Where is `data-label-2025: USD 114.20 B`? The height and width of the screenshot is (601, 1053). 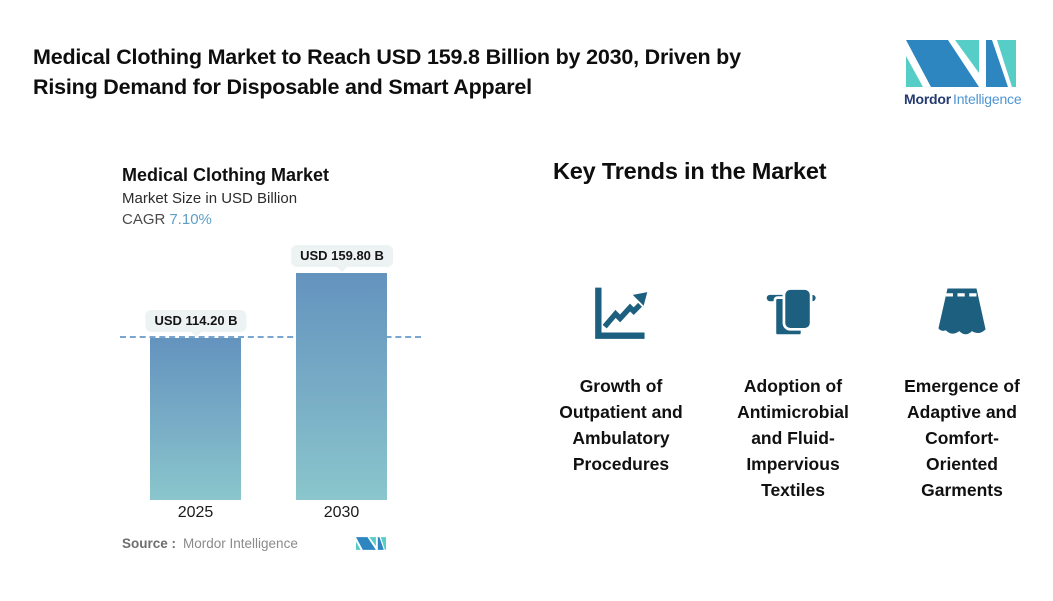
data-label-2025: USD 114.20 B is located at coordinates (196, 321).